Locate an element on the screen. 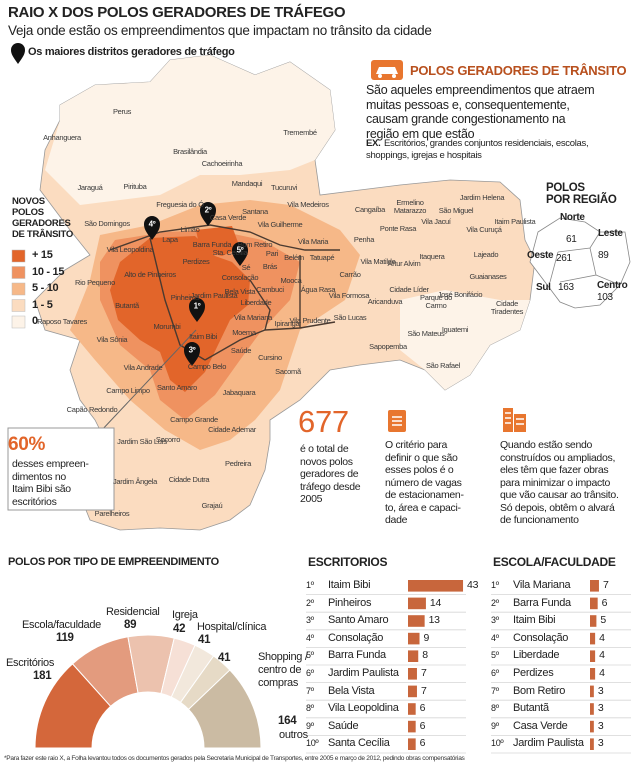 This screenshot has height=769, width=635. fact-text: eles têm que fazer obras is located at coordinates (554, 470).